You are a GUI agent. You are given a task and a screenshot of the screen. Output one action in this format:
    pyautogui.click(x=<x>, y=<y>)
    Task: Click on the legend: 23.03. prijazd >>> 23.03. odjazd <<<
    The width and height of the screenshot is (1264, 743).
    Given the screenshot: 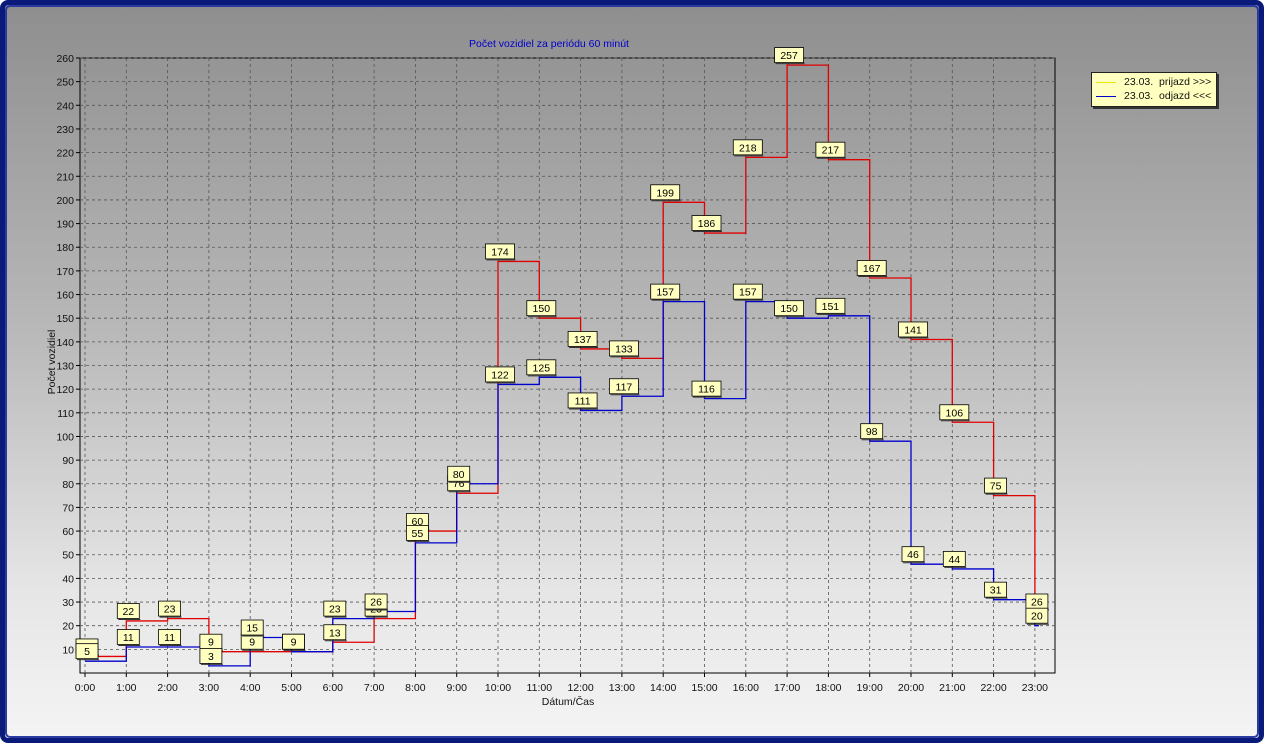 What is the action you would take?
    pyautogui.click(x=1154, y=89)
    